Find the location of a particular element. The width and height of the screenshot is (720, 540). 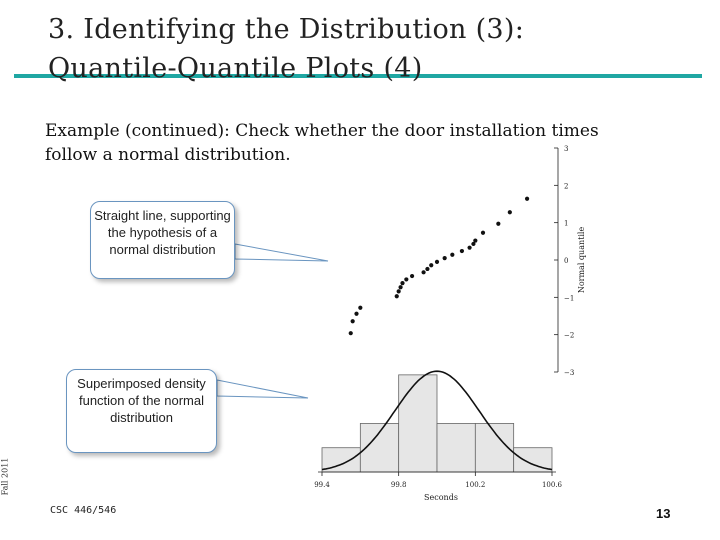

qq-y-tick-label: 3 is located at coordinates (566, 149).